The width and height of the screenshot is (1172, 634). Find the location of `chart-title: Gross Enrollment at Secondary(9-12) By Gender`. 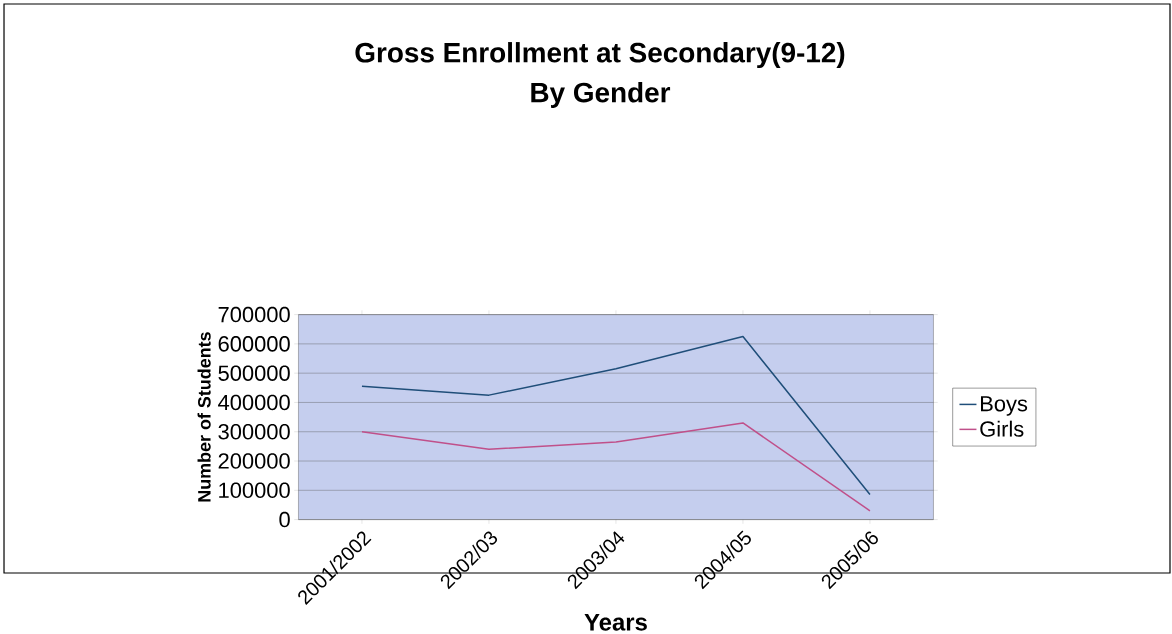

chart-title: Gross Enrollment at Secondary(9-12) By Gender is located at coordinates (600, 75).